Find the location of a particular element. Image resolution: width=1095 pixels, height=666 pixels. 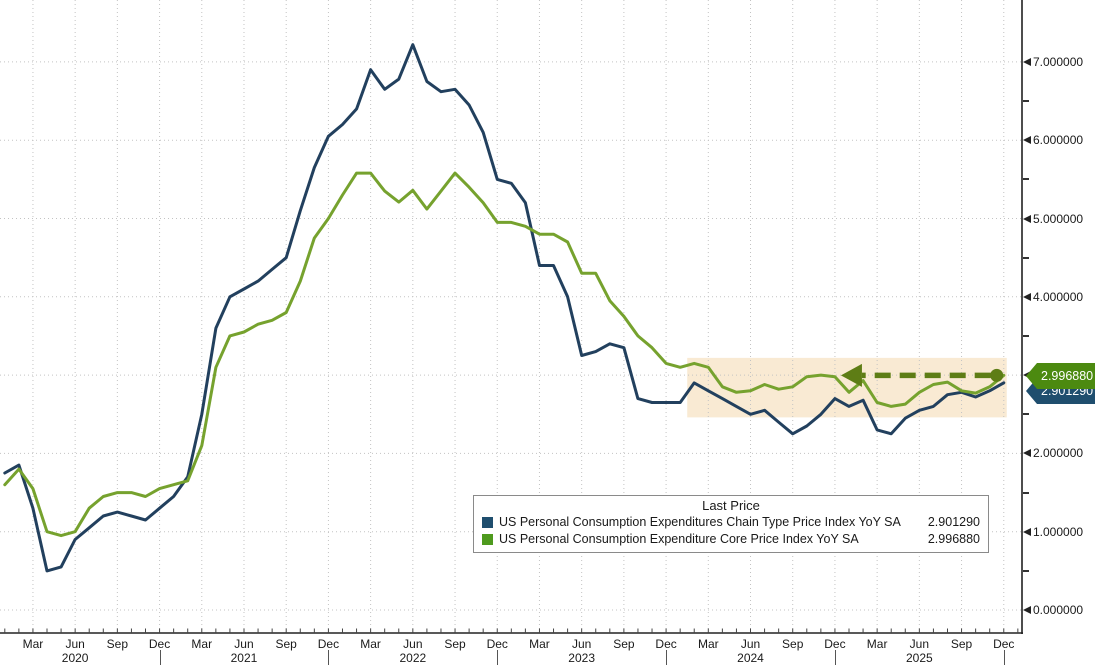

y-axis-label: 6.000000 is located at coordinates (1058, 140).